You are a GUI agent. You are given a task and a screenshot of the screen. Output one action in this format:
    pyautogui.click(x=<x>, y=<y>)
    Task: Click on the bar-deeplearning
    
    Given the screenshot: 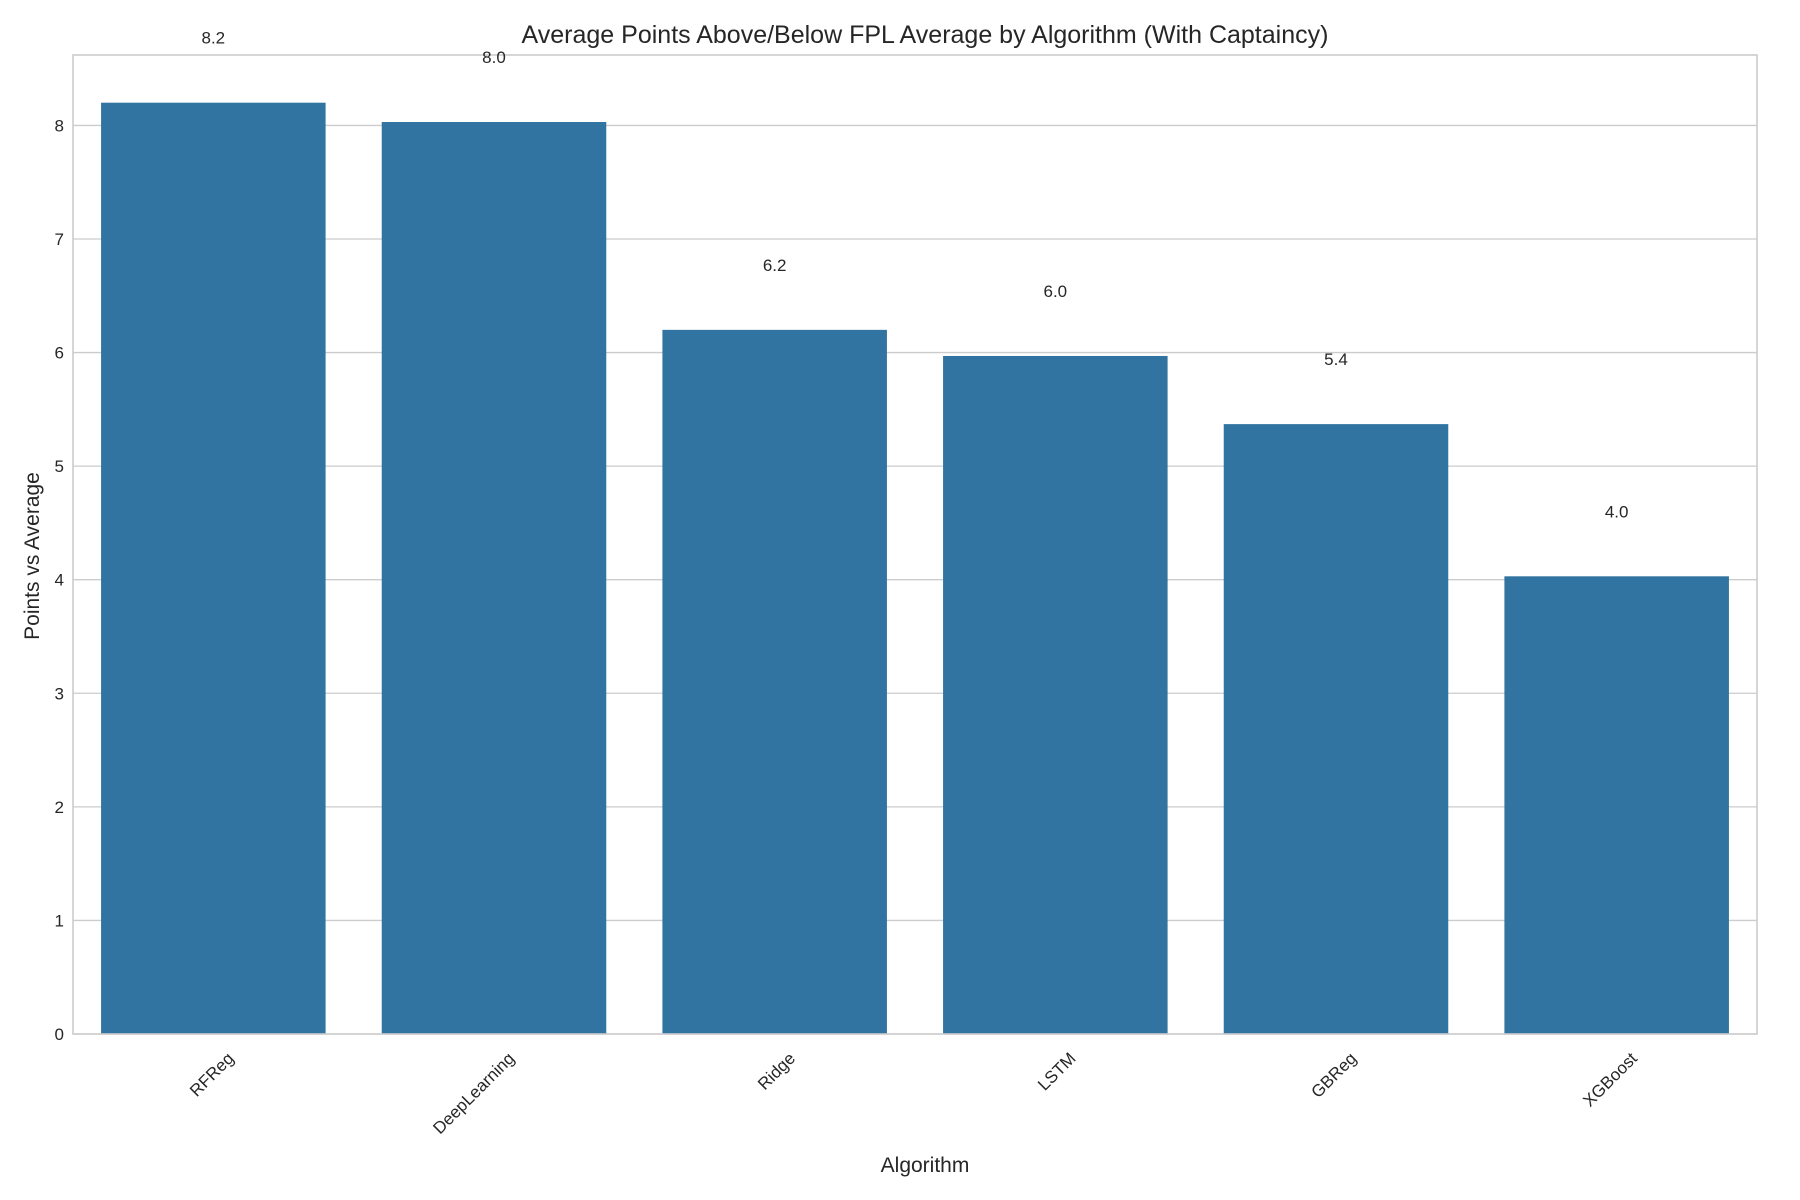 What is the action you would take?
    pyautogui.click(x=494, y=578)
    